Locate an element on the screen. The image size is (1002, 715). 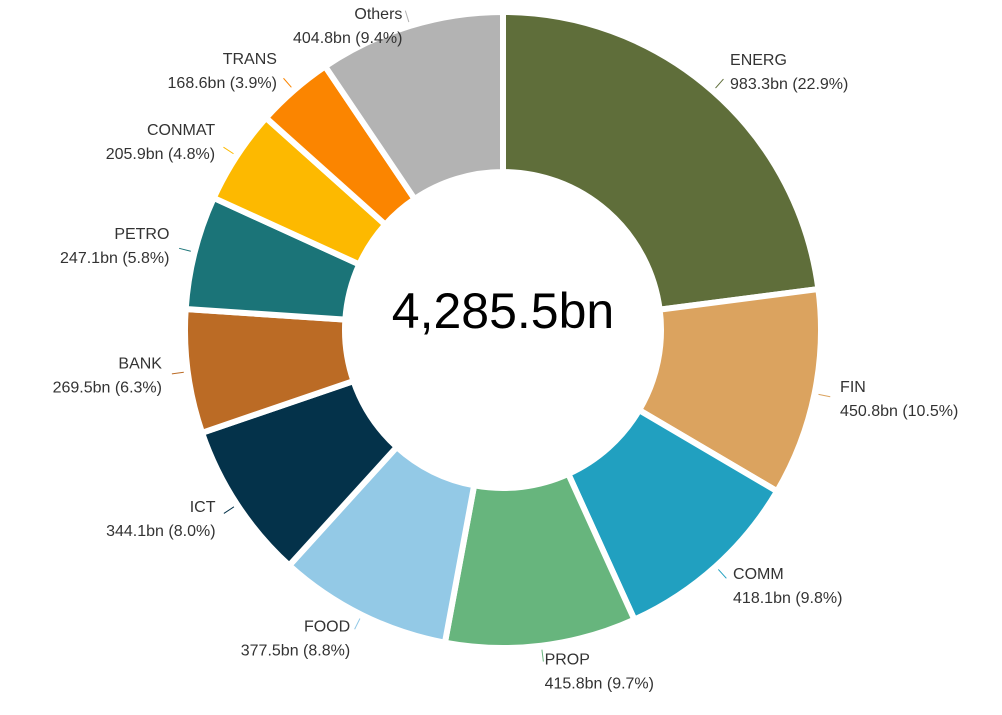
slice-value-label: 168.6bn (3.9%) is located at coordinates (222, 83).